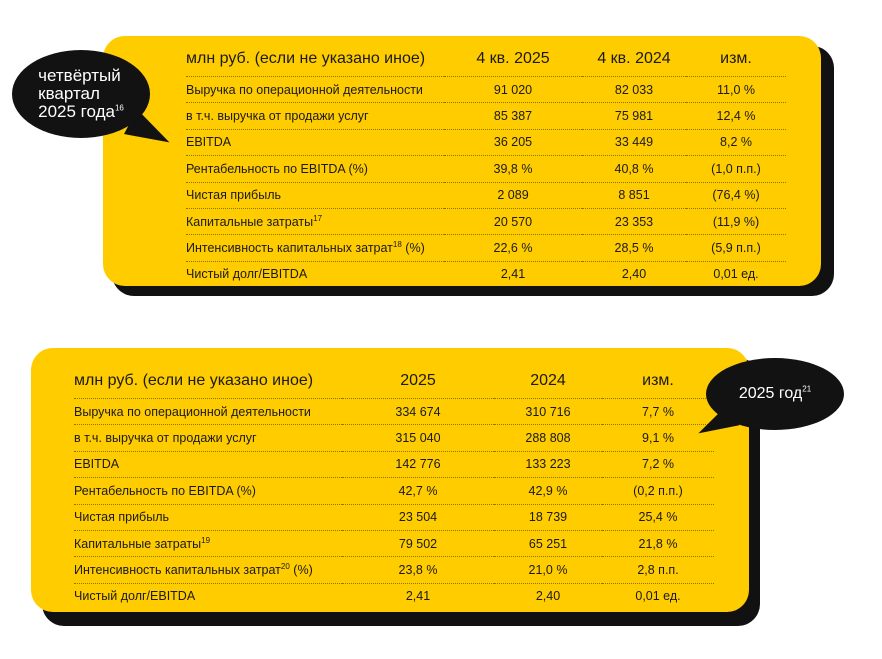  What do you see at coordinates (418, 464) in the screenshot?
I see `row-value-current: 142 776` at bounding box center [418, 464].